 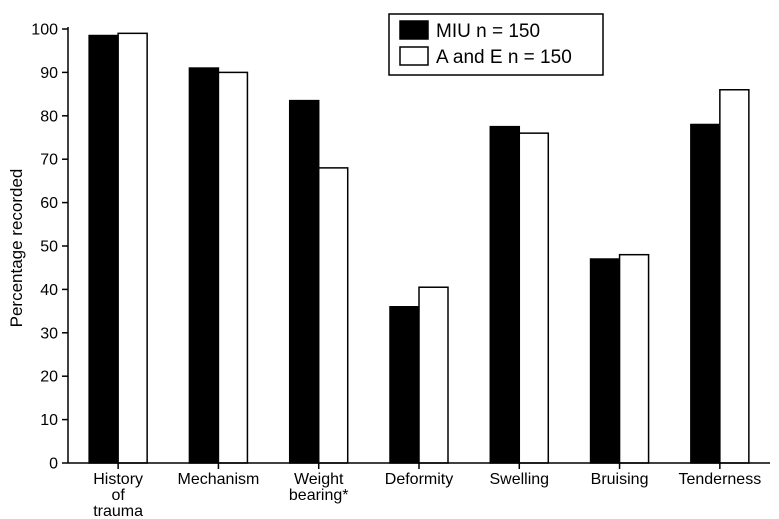 I want to click on legend-swatch-miu, so click(x=414, y=30).